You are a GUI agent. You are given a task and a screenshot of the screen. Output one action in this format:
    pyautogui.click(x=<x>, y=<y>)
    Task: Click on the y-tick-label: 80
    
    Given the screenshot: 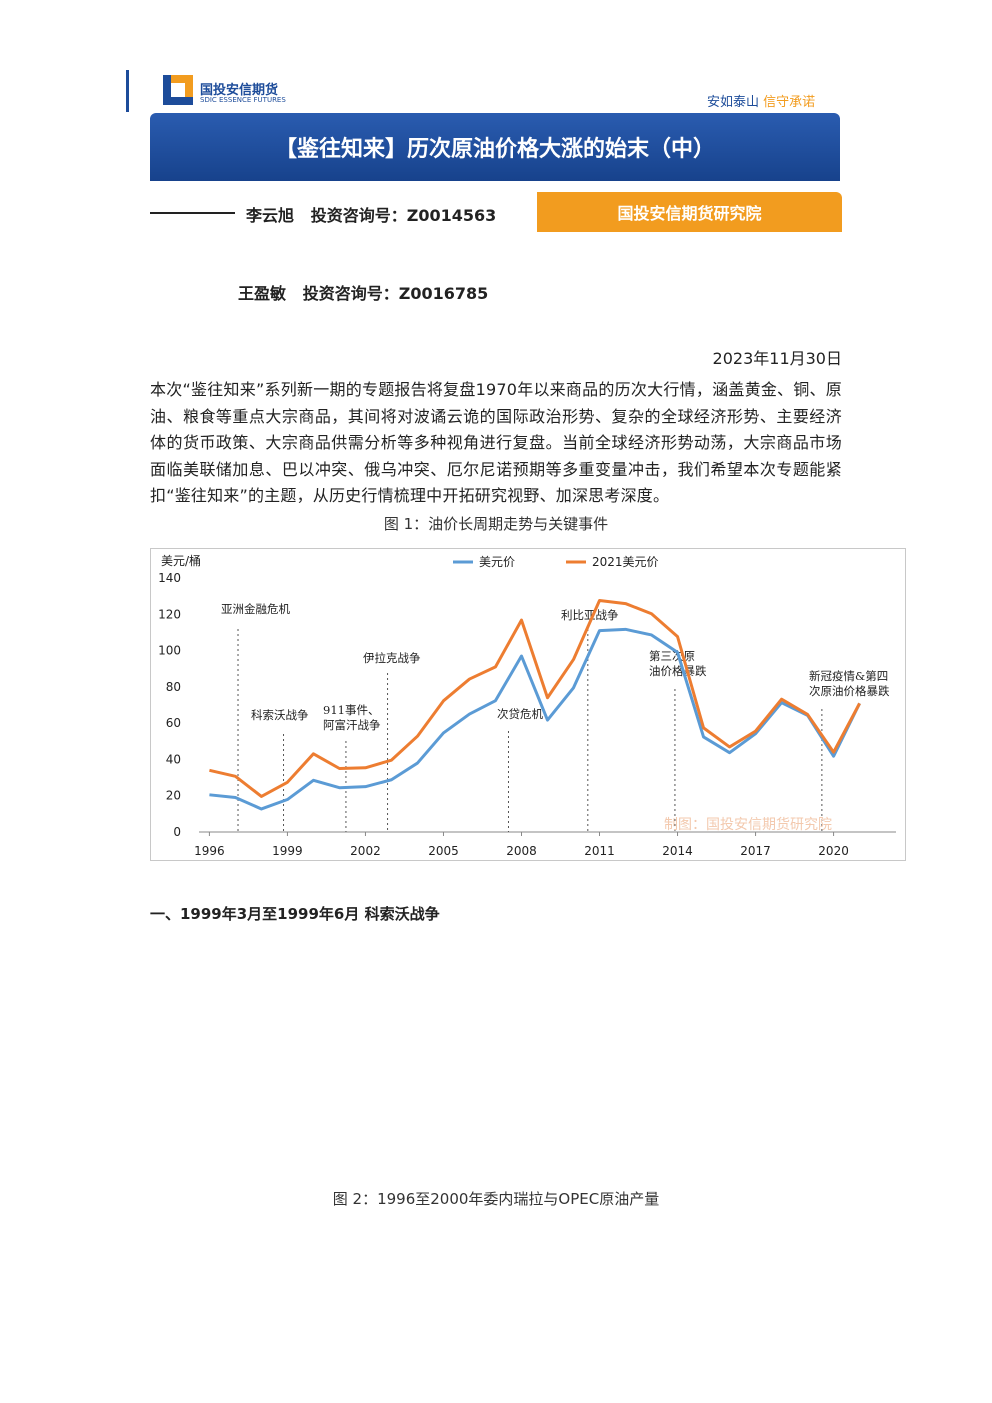 What is the action you would take?
    pyautogui.click(x=173, y=687)
    